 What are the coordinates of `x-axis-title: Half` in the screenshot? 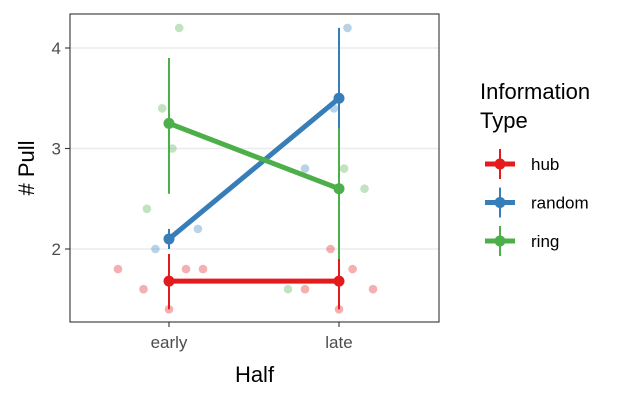 It's located at (255, 374).